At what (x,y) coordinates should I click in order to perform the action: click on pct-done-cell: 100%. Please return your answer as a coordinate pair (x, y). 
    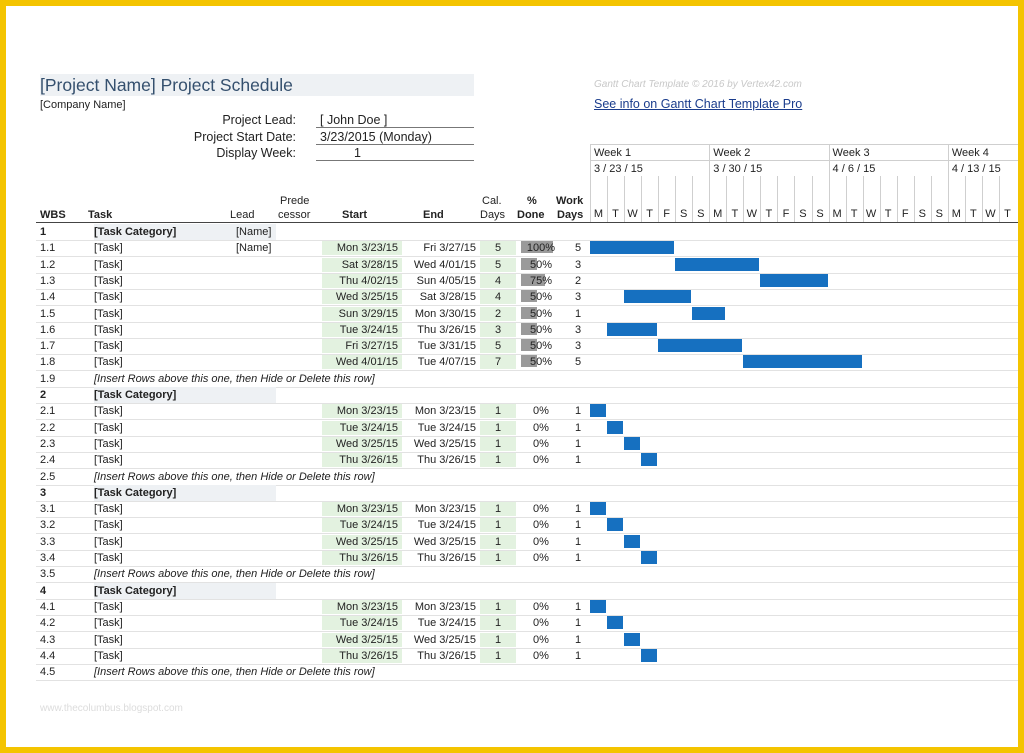
    Looking at the image, I should click on (541, 248).